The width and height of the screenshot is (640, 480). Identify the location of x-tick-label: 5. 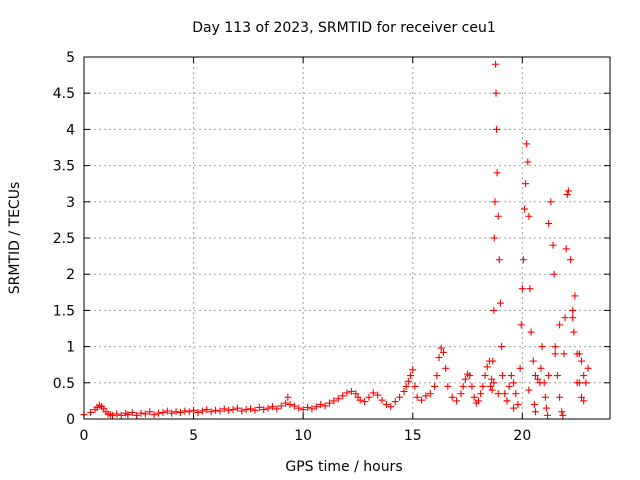
(193, 436).